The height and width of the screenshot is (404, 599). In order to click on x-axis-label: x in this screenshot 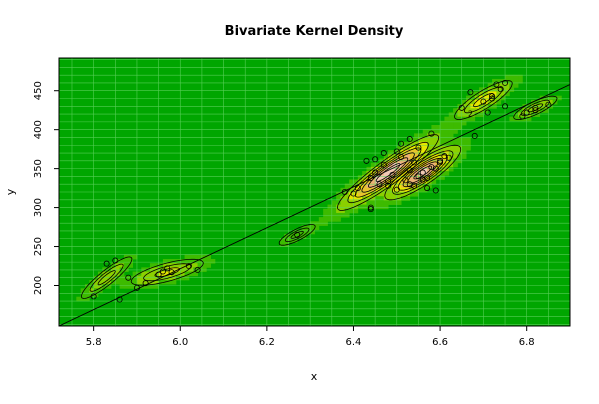, I will do `click(314, 376)`.